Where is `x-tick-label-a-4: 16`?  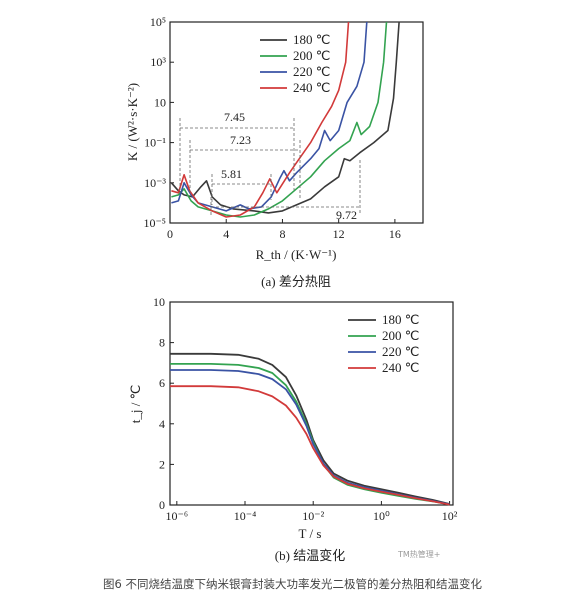 x-tick-label-a-4: 16 is located at coordinates (395, 234).